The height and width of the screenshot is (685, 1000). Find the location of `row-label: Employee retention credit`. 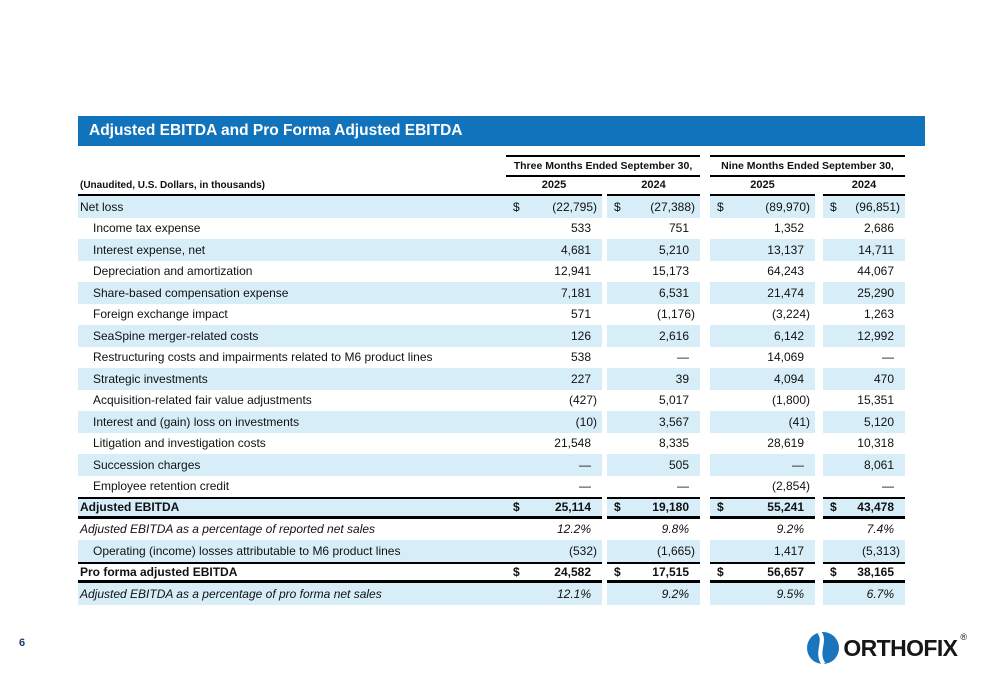

row-label: Employee retention credit is located at coordinates (161, 486).